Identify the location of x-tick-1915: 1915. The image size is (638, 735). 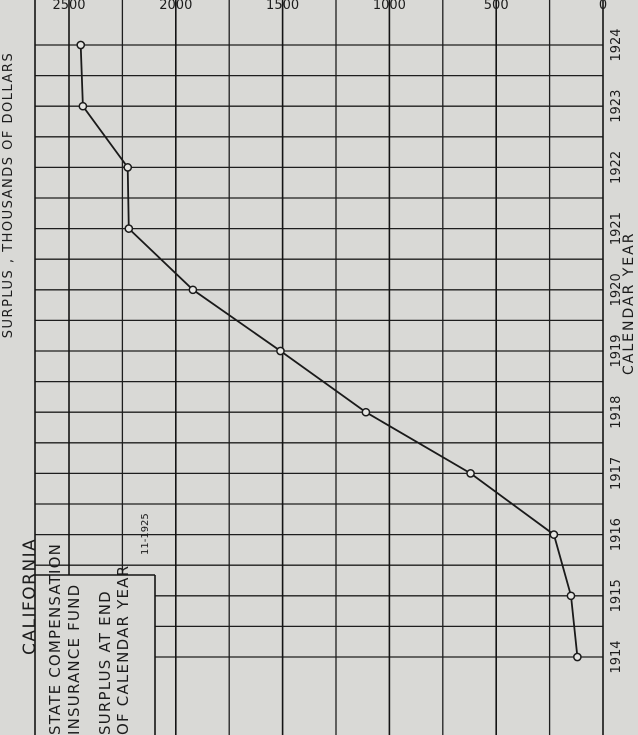
(616, 595).